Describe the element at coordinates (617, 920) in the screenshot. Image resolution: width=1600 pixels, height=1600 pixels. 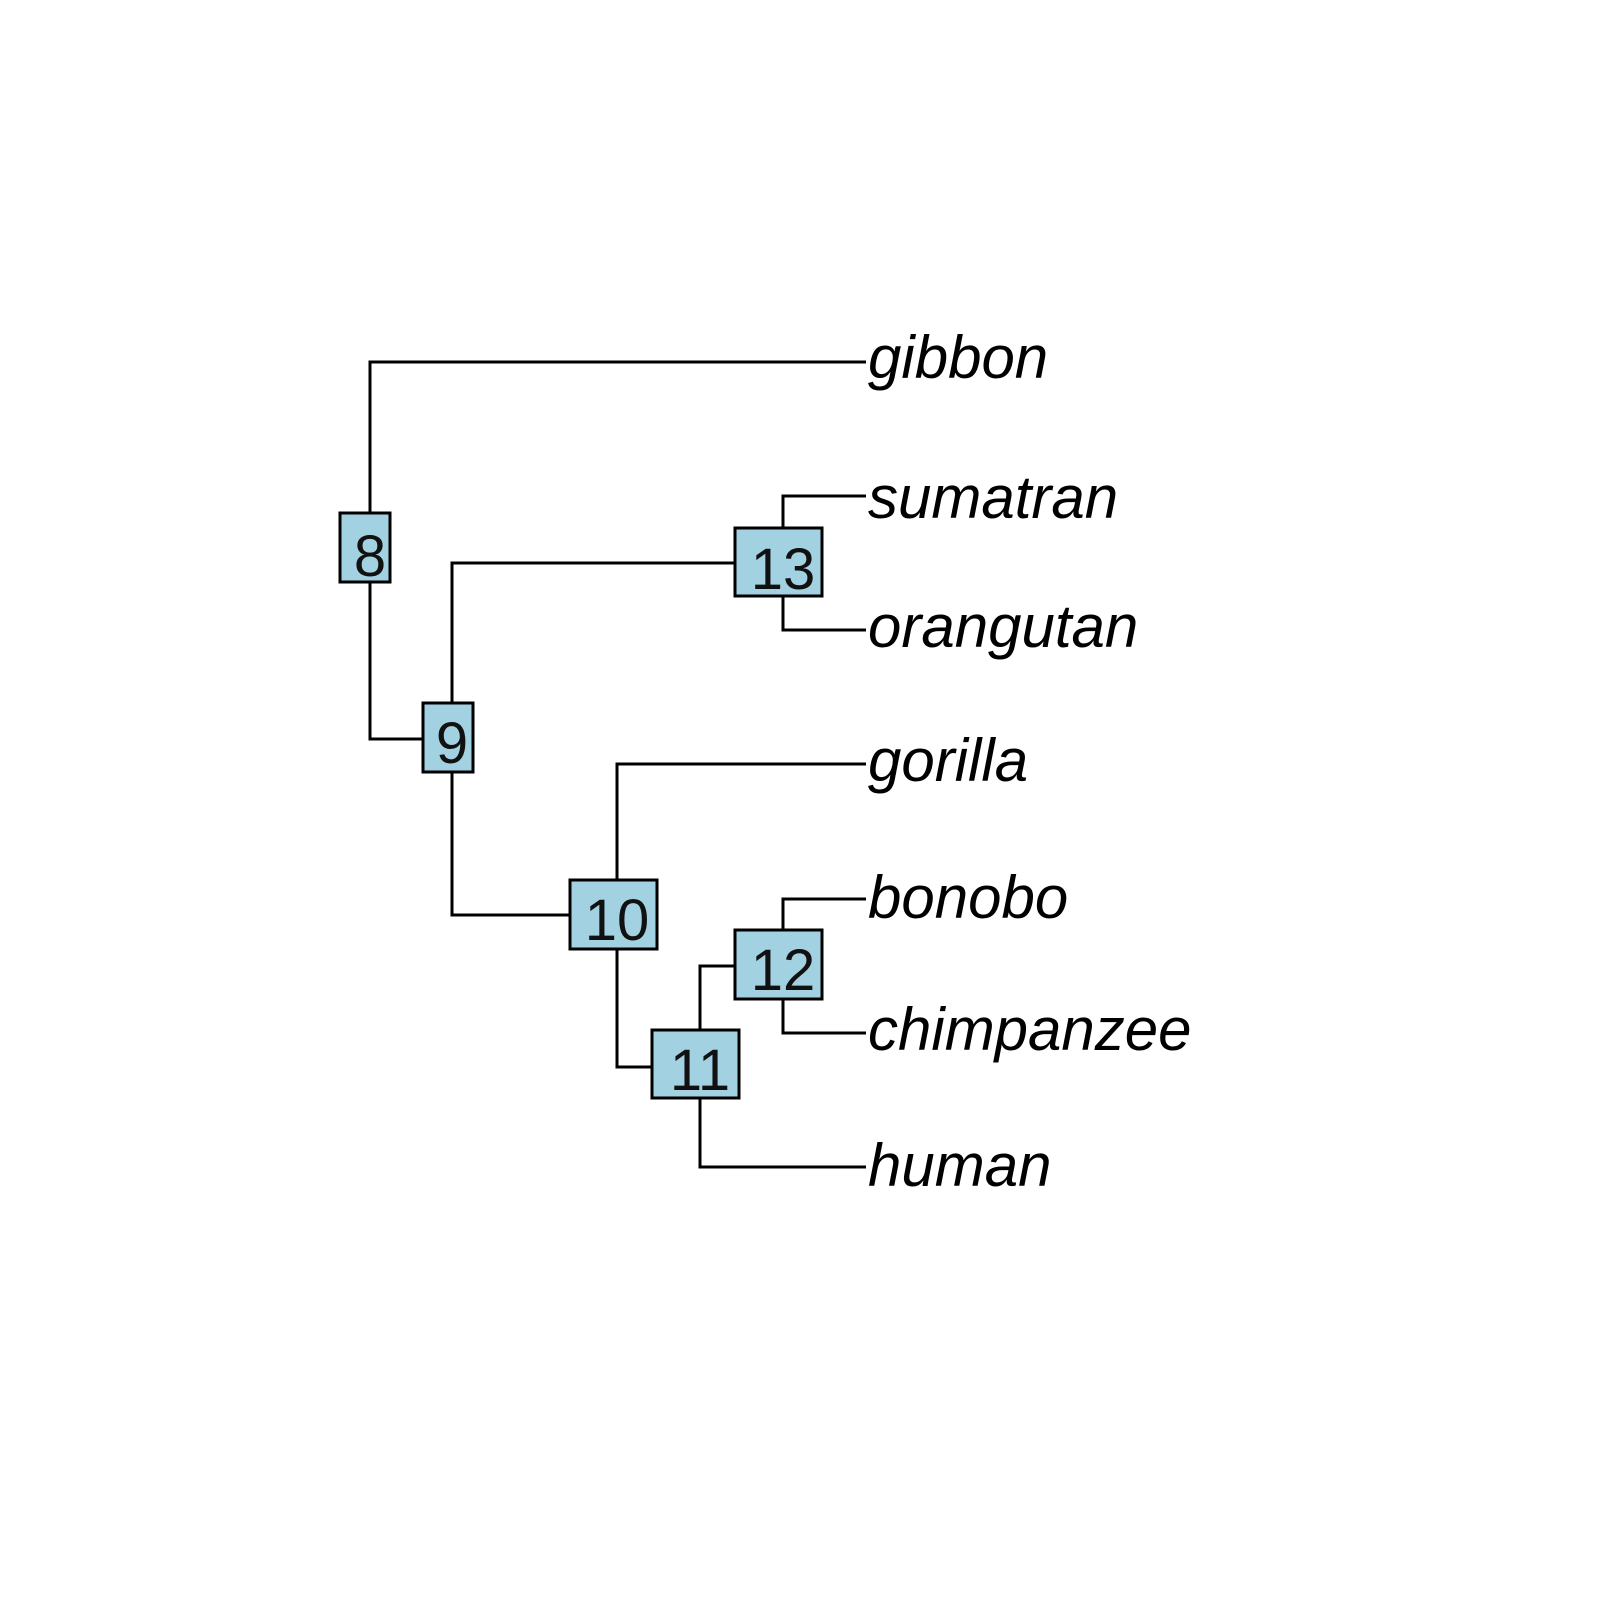
I see `node-10-label: 10` at that location.